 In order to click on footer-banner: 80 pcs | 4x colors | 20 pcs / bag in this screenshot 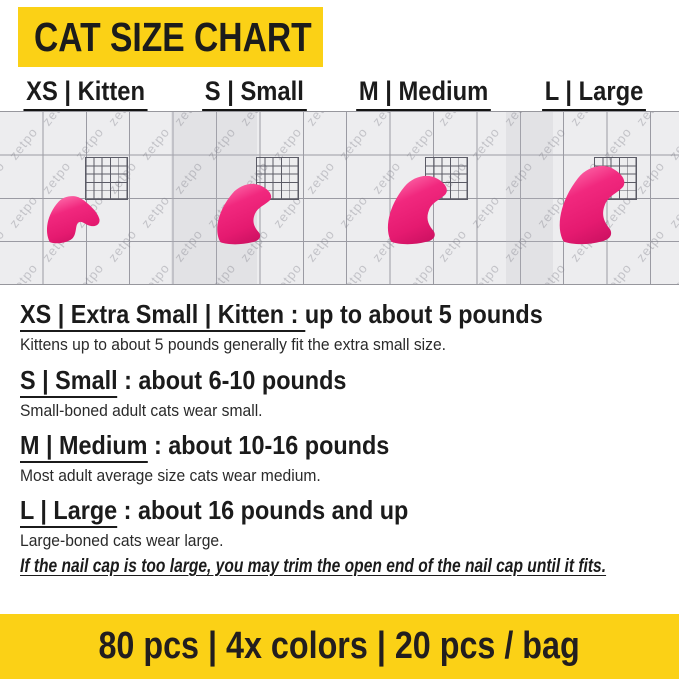, I will do `click(339, 646)`.